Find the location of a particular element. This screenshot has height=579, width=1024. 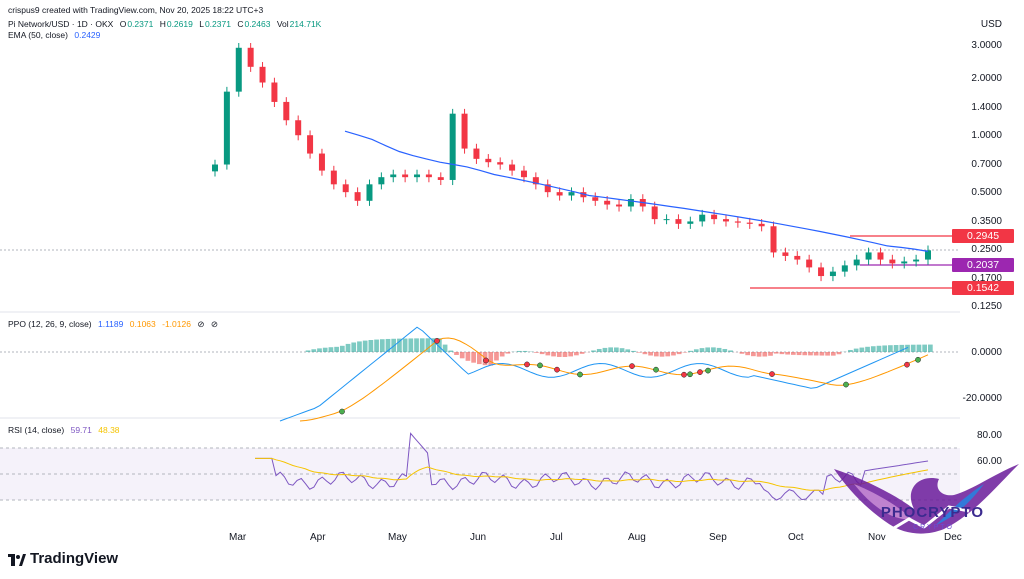

price-tick: 0.1250 is located at coordinates (986, 306).